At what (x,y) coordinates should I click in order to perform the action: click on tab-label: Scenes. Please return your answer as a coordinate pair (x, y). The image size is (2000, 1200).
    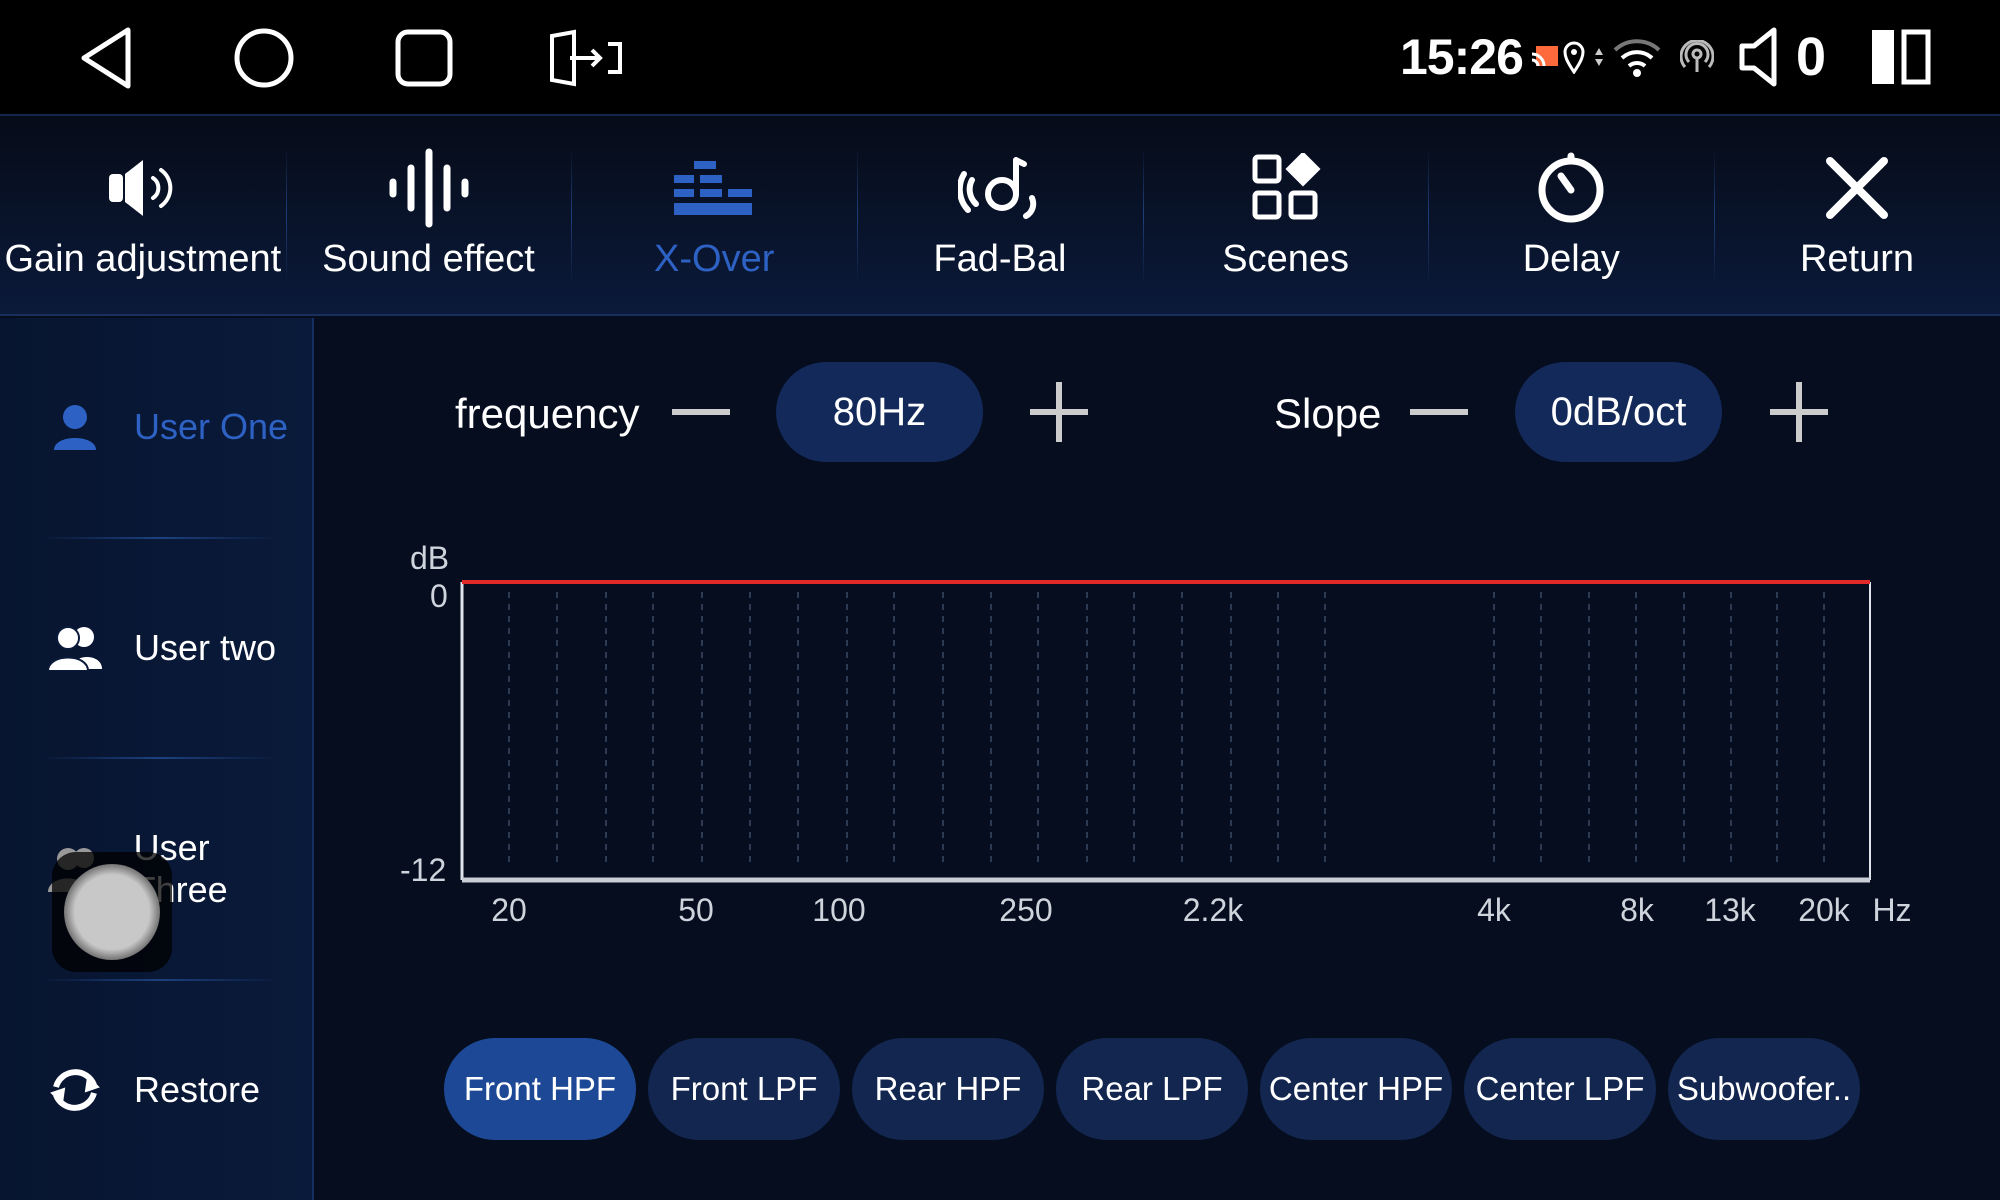
    Looking at the image, I should click on (1285, 259).